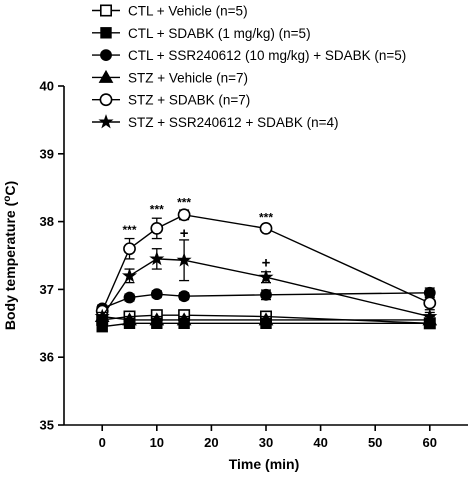  I want to click on series-line, so click(266, 318).